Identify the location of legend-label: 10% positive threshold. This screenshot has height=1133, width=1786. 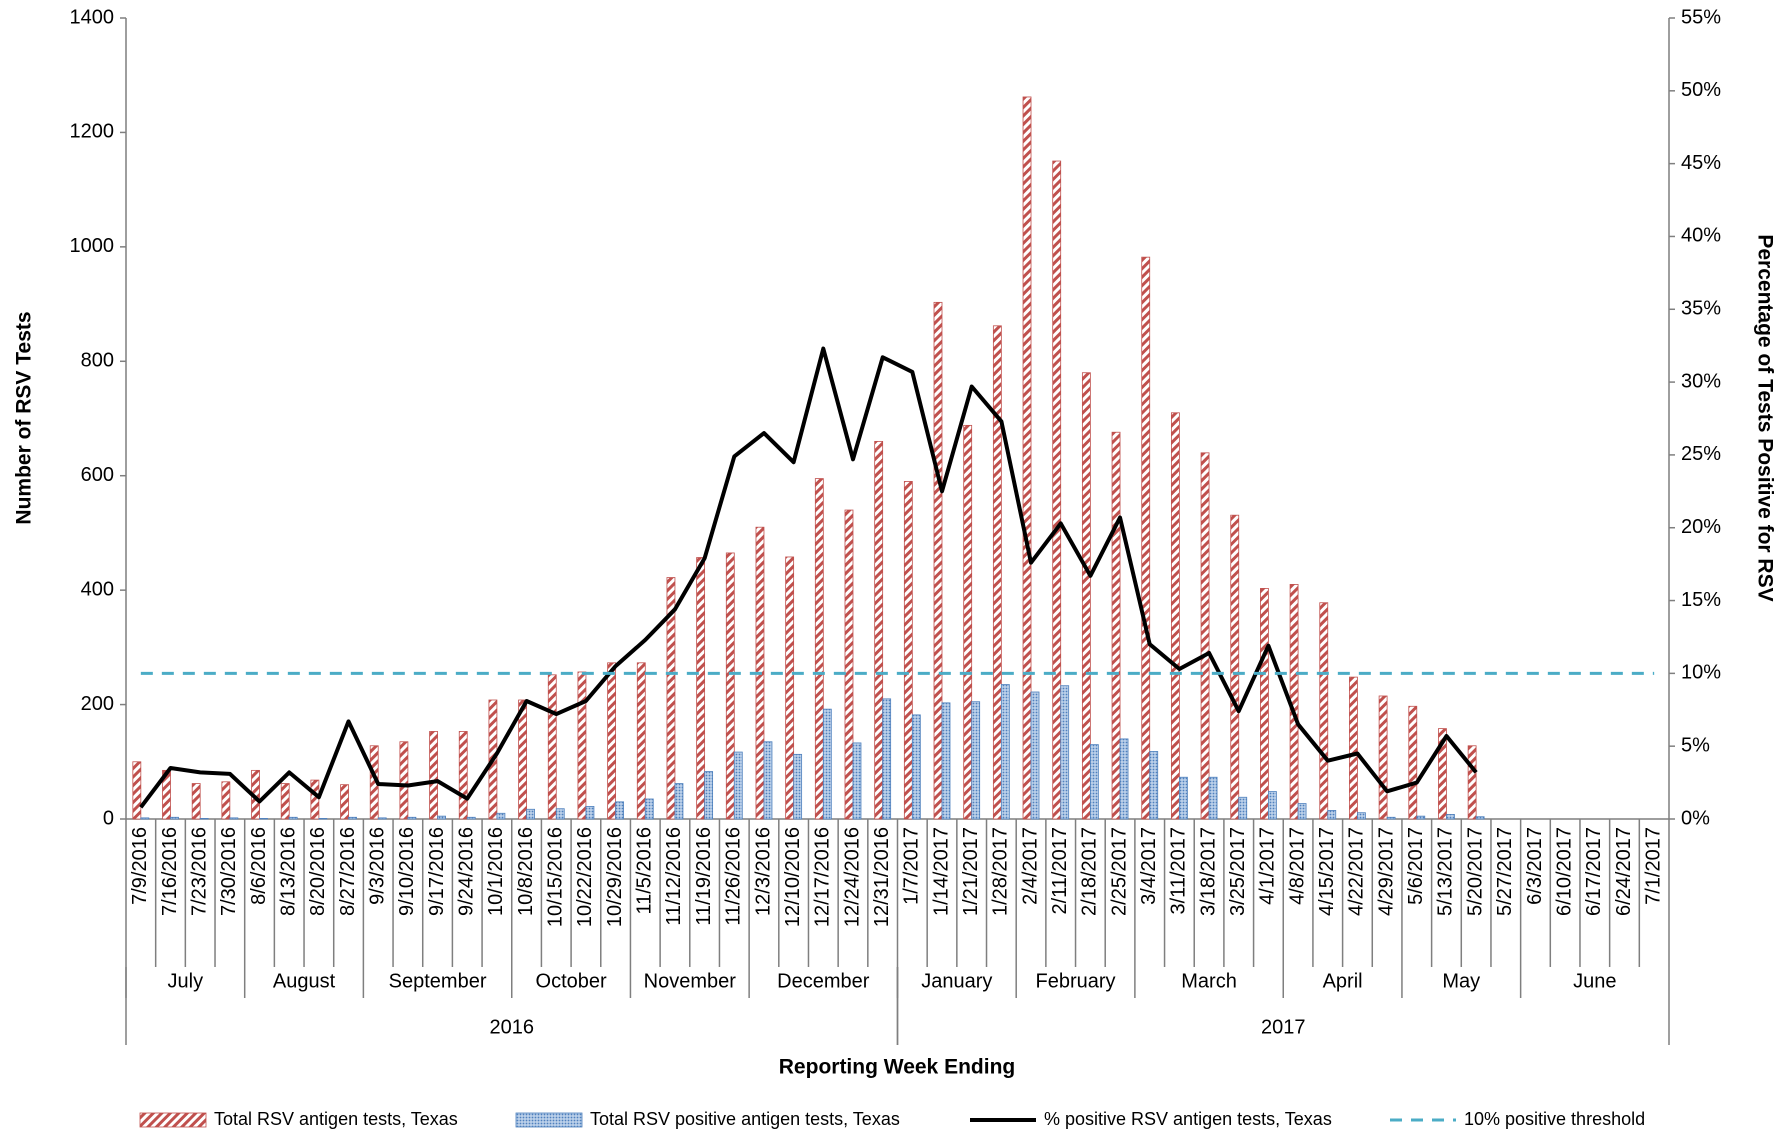
(1554, 1119).